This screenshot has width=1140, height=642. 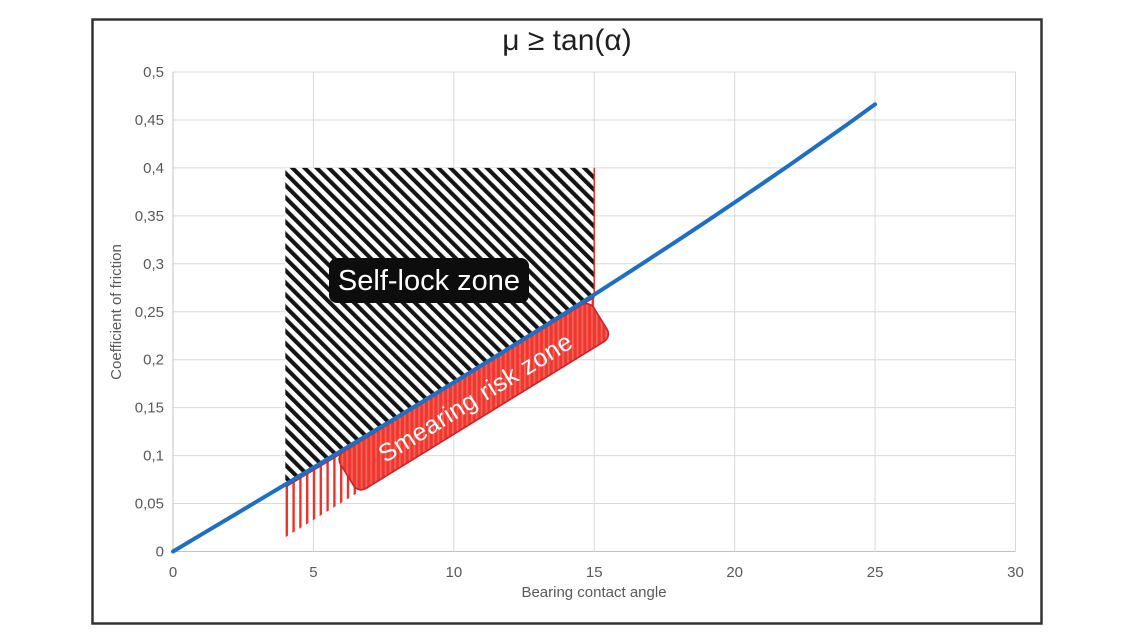 What do you see at coordinates (453, 572) in the screenshot?
I see `x-tick-label: 10` at bounding box center [453, 572].